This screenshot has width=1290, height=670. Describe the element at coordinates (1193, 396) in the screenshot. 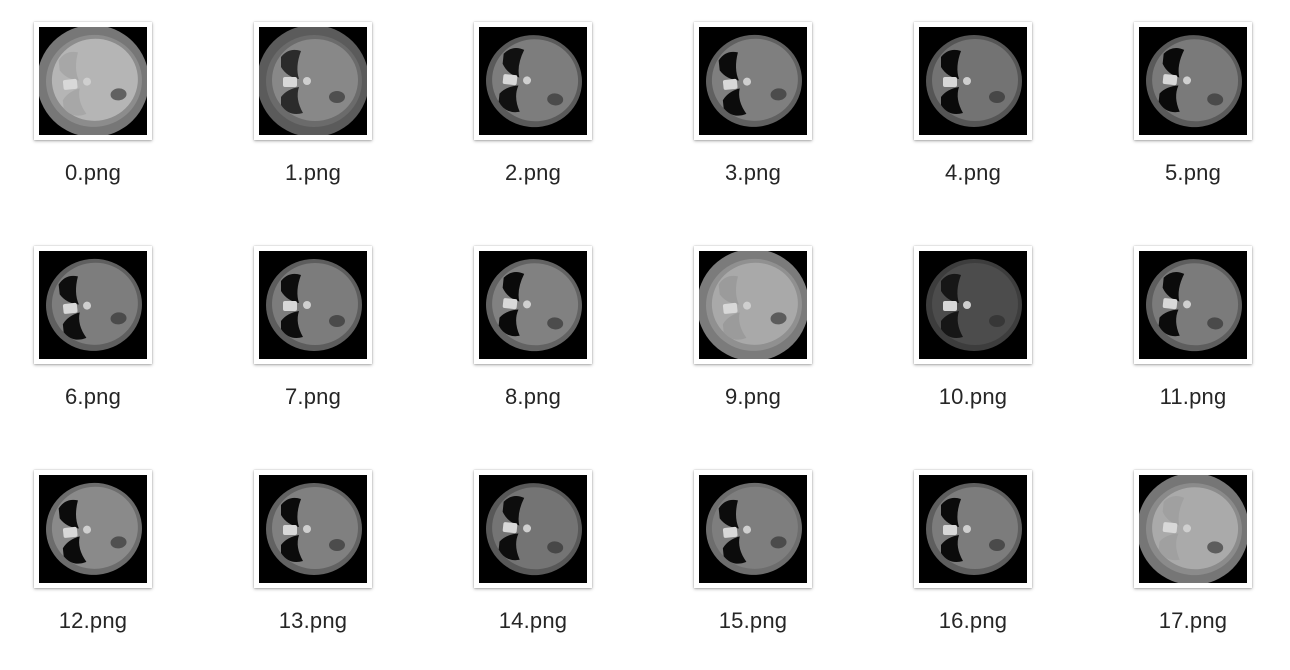

I see `file-name-label: 11.png` at that location.